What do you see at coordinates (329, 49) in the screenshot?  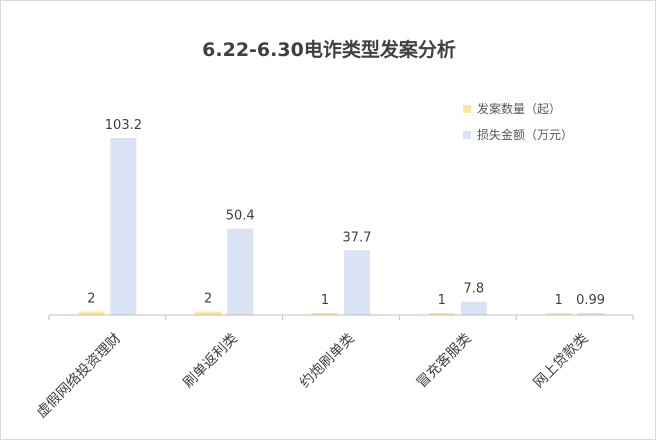 I see `chart-title: 6.22-6.30电诈类型发案分析` at bounding box center [329, 49].